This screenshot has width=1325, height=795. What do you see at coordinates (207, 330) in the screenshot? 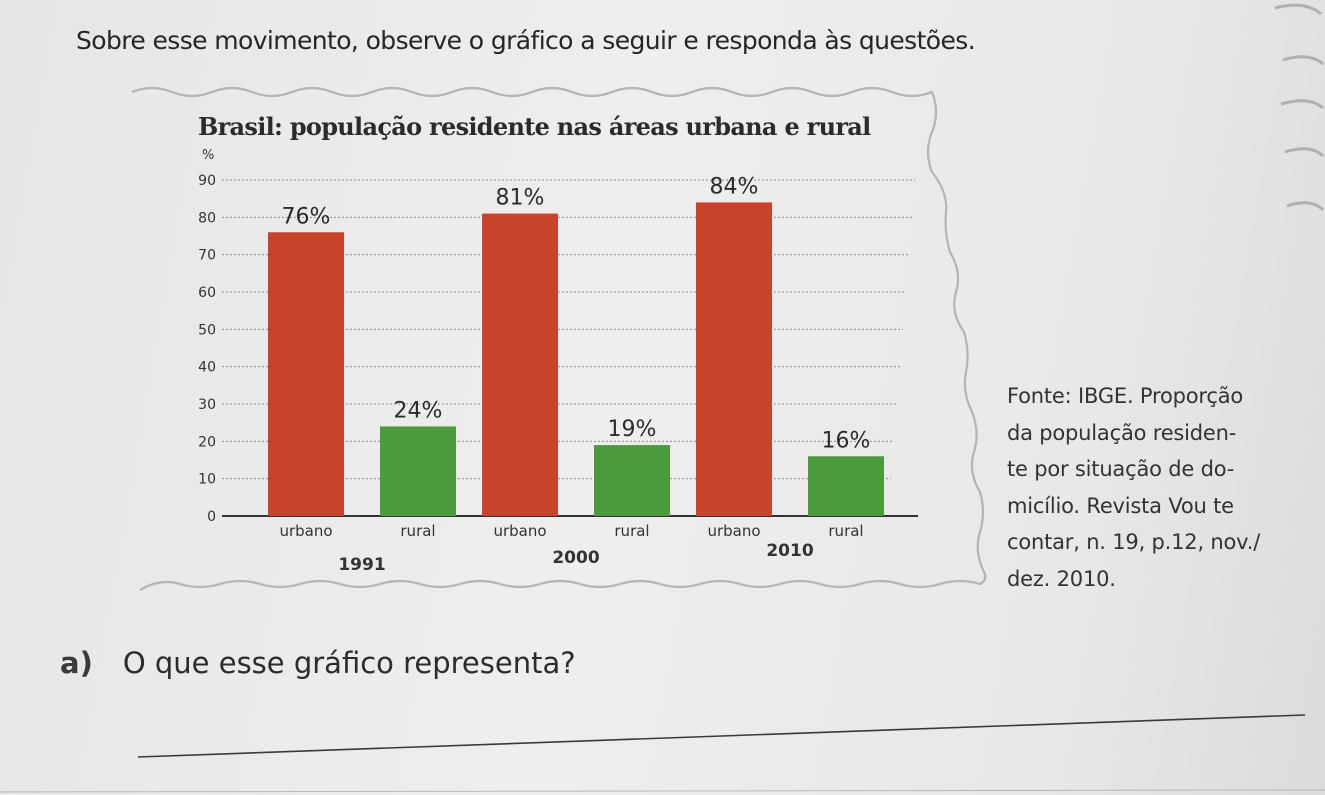
I see `y-tick-label: 50` at bounding box center [207, 330].